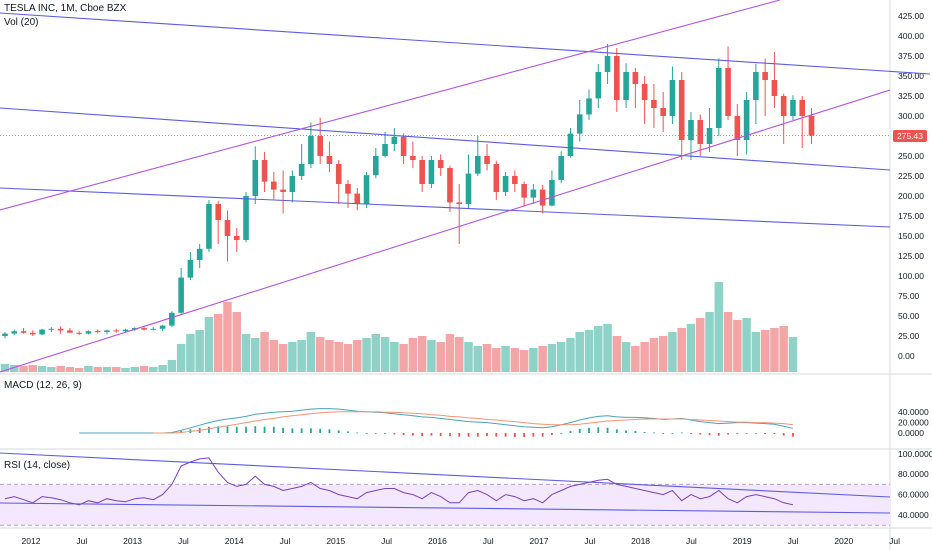  I want to click on price-tick-label: 150.00, so click(911, 236).